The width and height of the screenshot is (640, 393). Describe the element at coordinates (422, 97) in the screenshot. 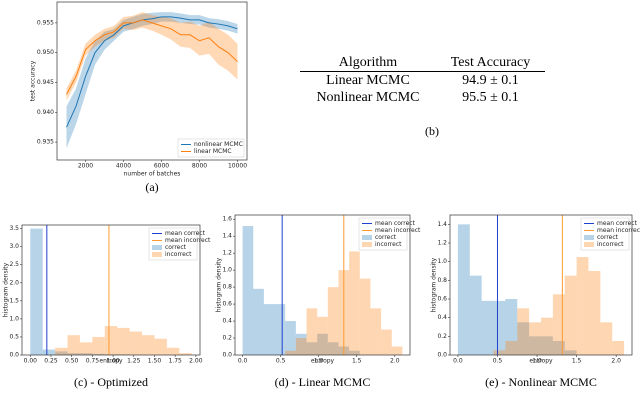

I see `row: Nonlinear MCMC 95.5 ± 0.1` at that location.